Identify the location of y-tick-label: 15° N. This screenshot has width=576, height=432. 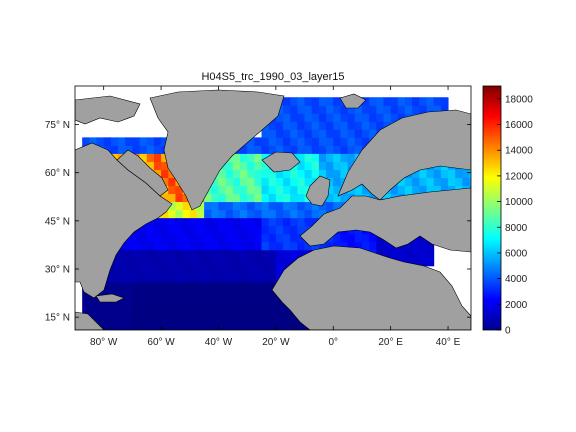
(57, 318).